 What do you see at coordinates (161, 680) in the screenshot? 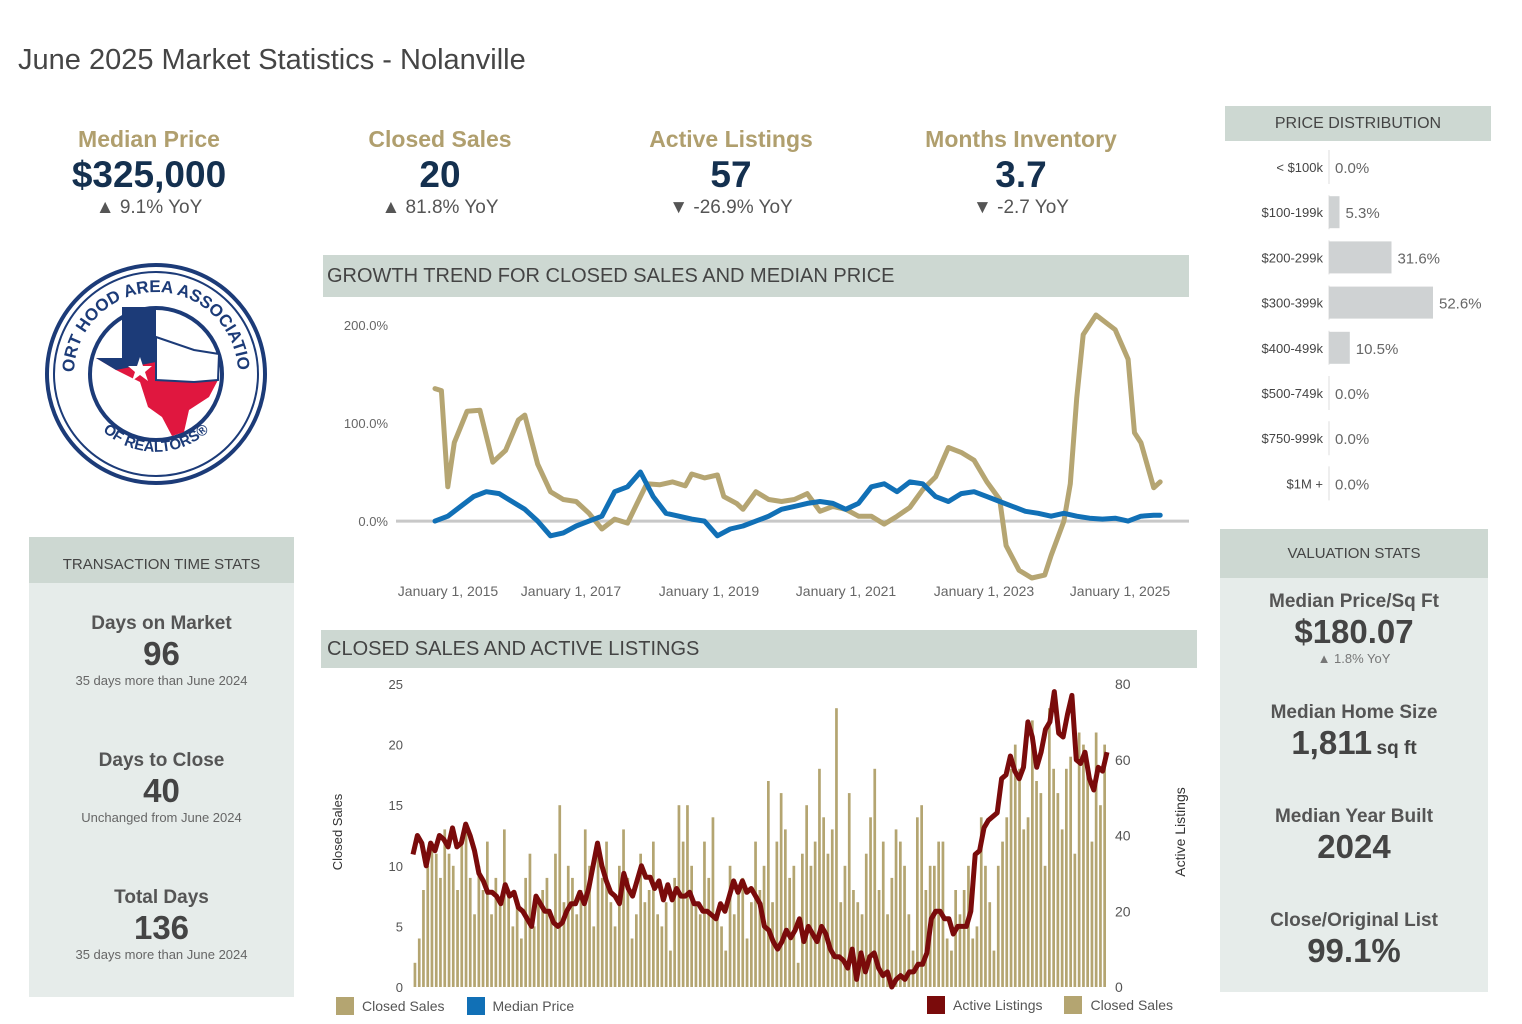
I see `stat-note: 35 days more than June 2024` at bounding box center [161, 680].